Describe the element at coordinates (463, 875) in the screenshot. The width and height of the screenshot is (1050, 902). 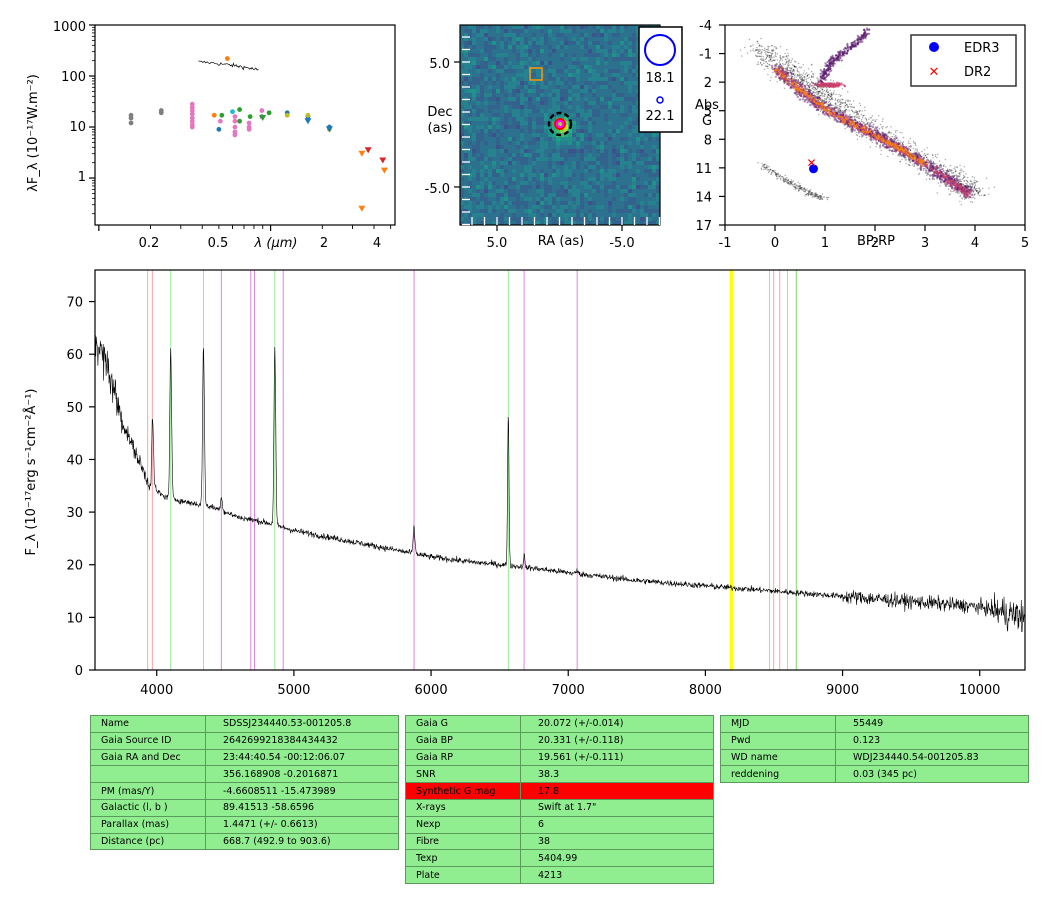
I see `info-table-key: Plate` at that location.